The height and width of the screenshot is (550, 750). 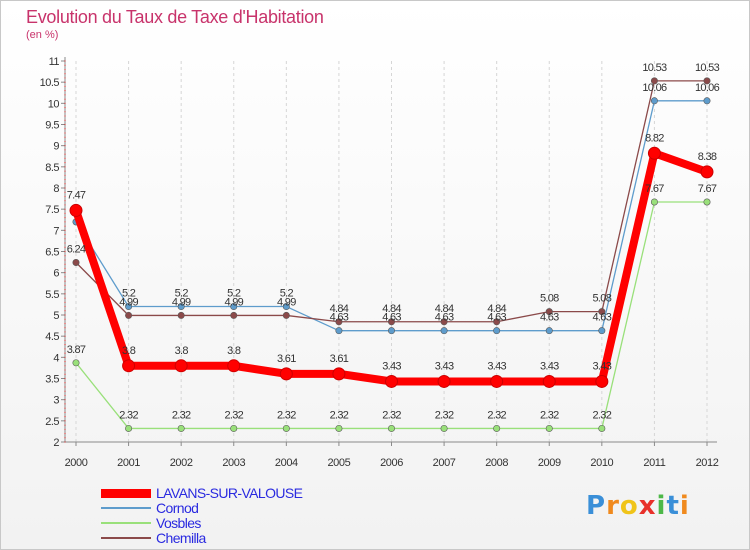 What do you see at coordinates (153, 538) in the screenshot?
I see `legend-item-3: Chemilla` at bounding box center [153, 538].